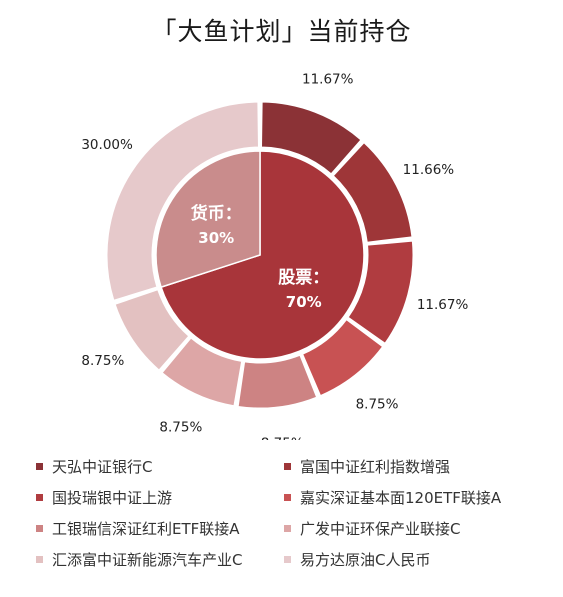  Describe the element at coordinates (380, 529) in the screenshot. I see `legend-label-5: 广发中证环保产业联接C` at that location.